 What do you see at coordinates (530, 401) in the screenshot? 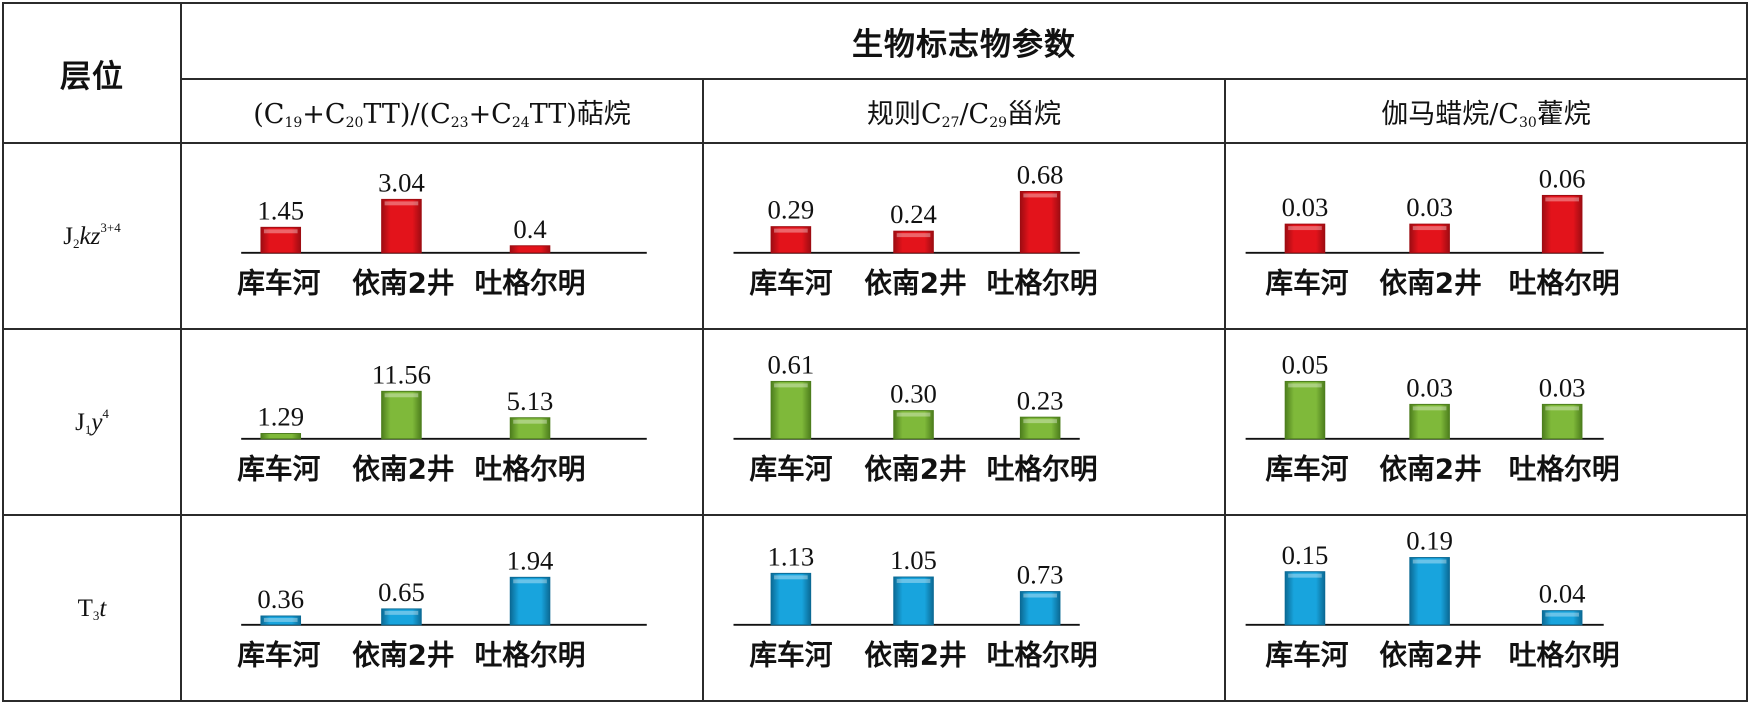
I see `bar-value-label: 5.13` at bounding box center [530, 401].